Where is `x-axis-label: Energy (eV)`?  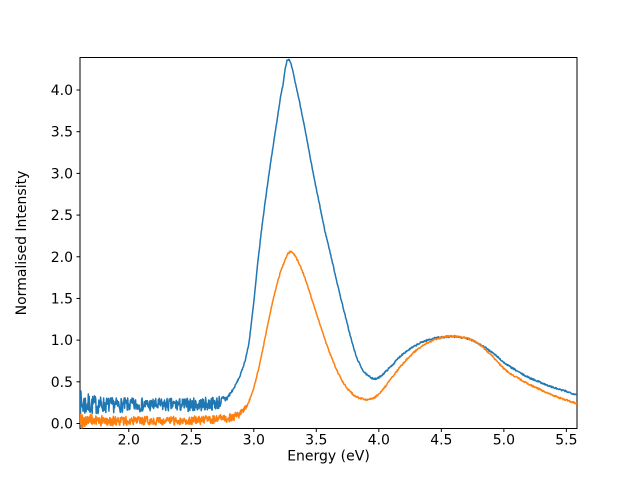
x-axis-label: Energy (eV) is located at coordinates (328, 457).